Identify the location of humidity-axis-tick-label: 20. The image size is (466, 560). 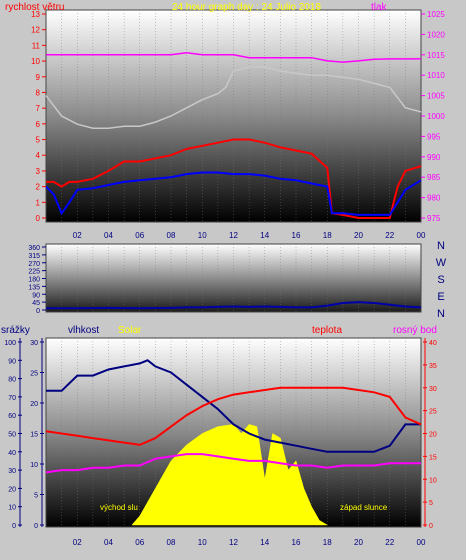
(34, 404).